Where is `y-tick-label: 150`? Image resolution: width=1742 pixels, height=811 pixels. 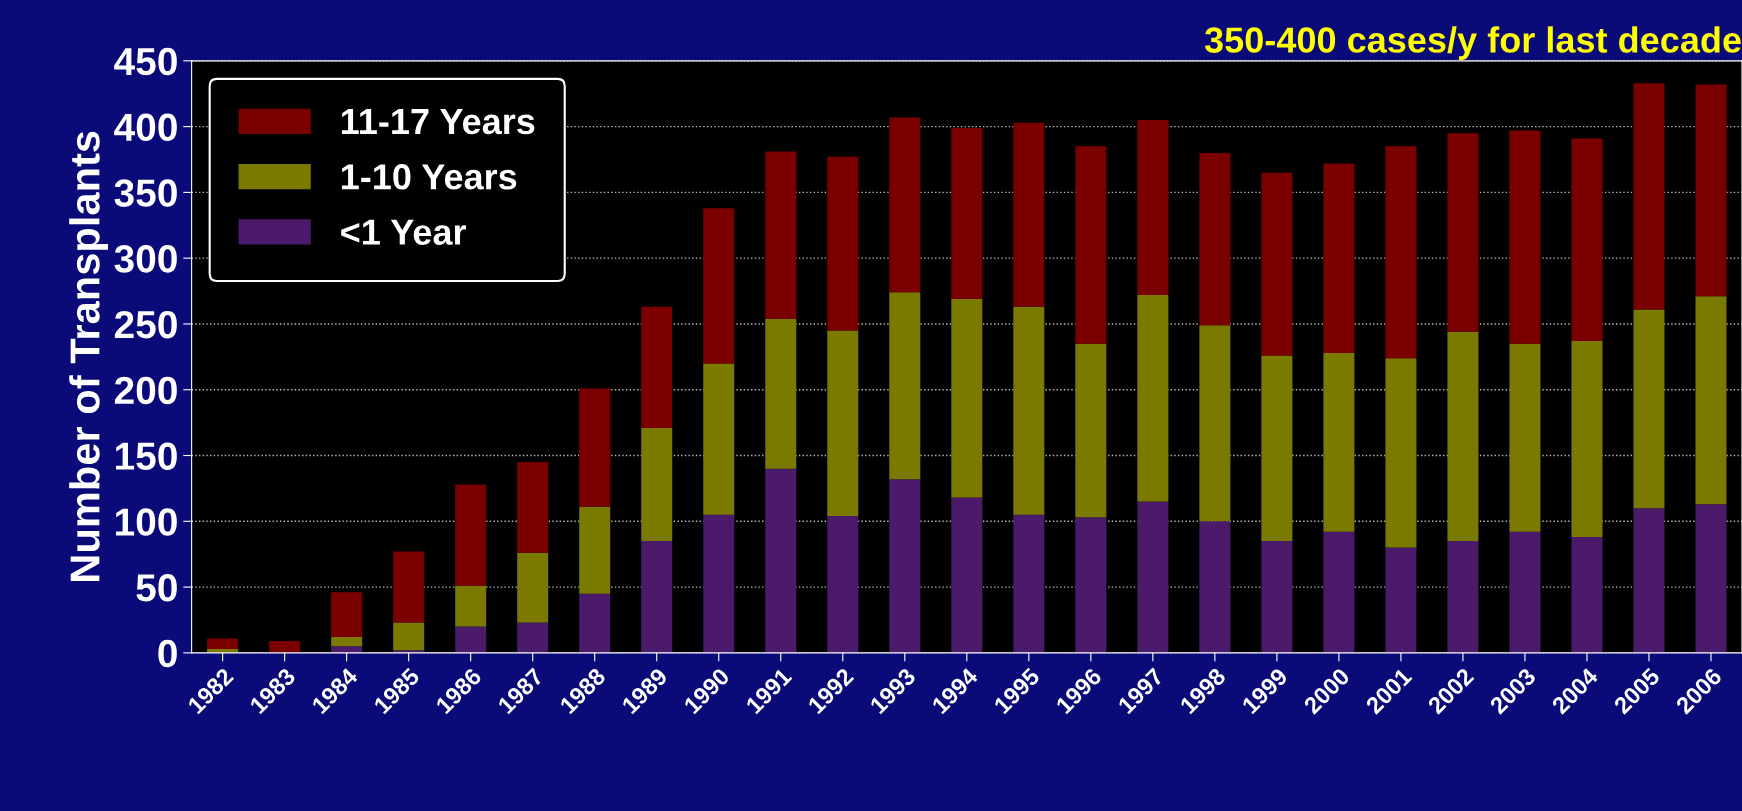 y-tick-label: 150 is located at coordinates (146, 456).